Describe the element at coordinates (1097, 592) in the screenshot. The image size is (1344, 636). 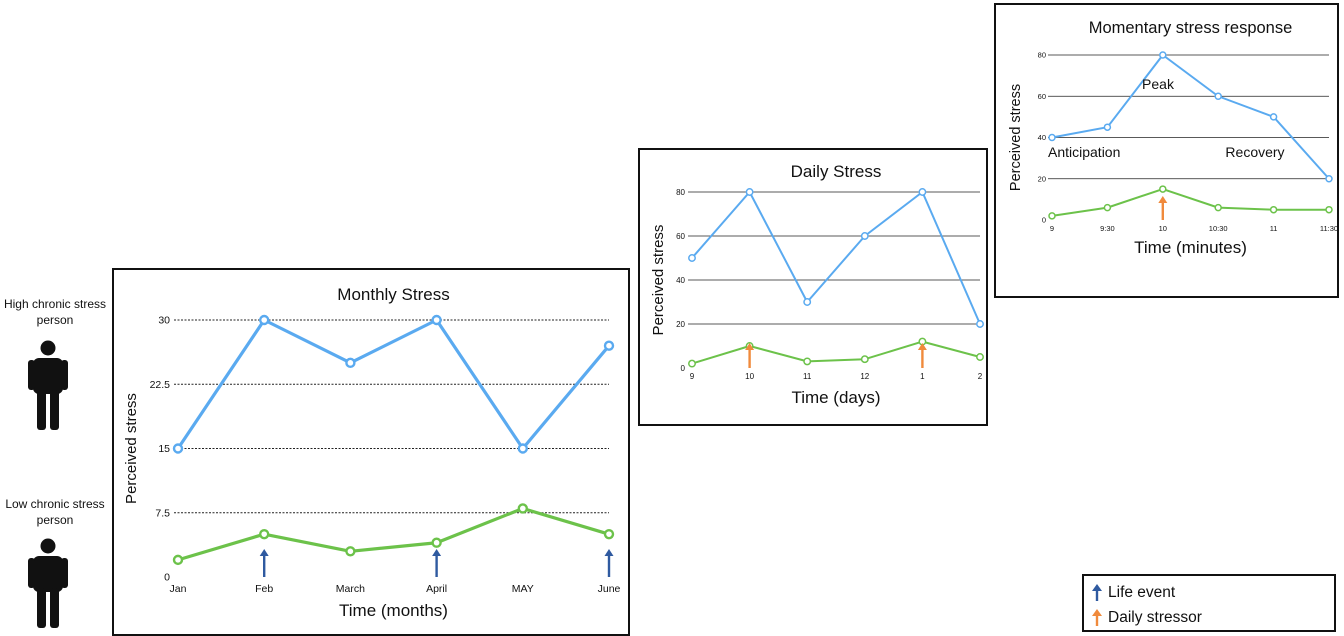
I see `blue-arrow-icon` at that location.